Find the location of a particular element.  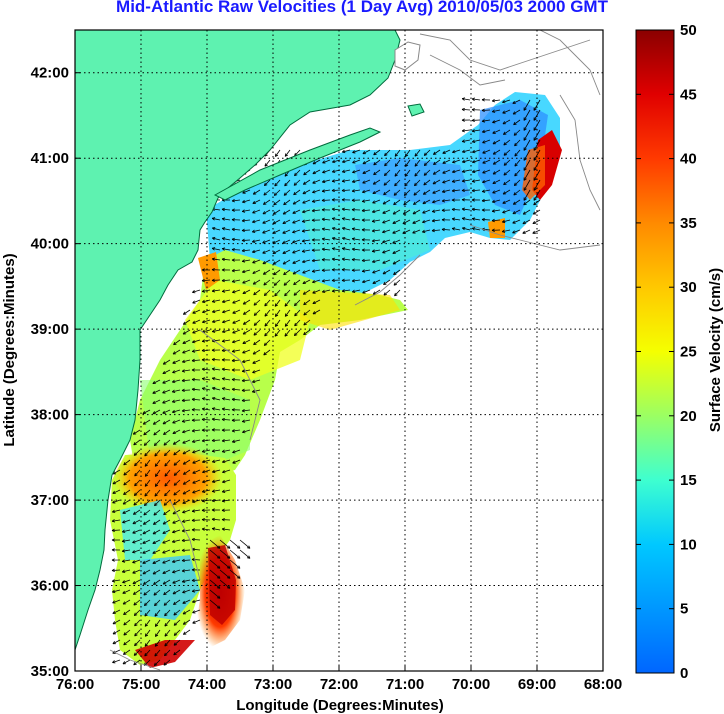

colorbar-tick-label: 50 is located at coordinates (688, 30).